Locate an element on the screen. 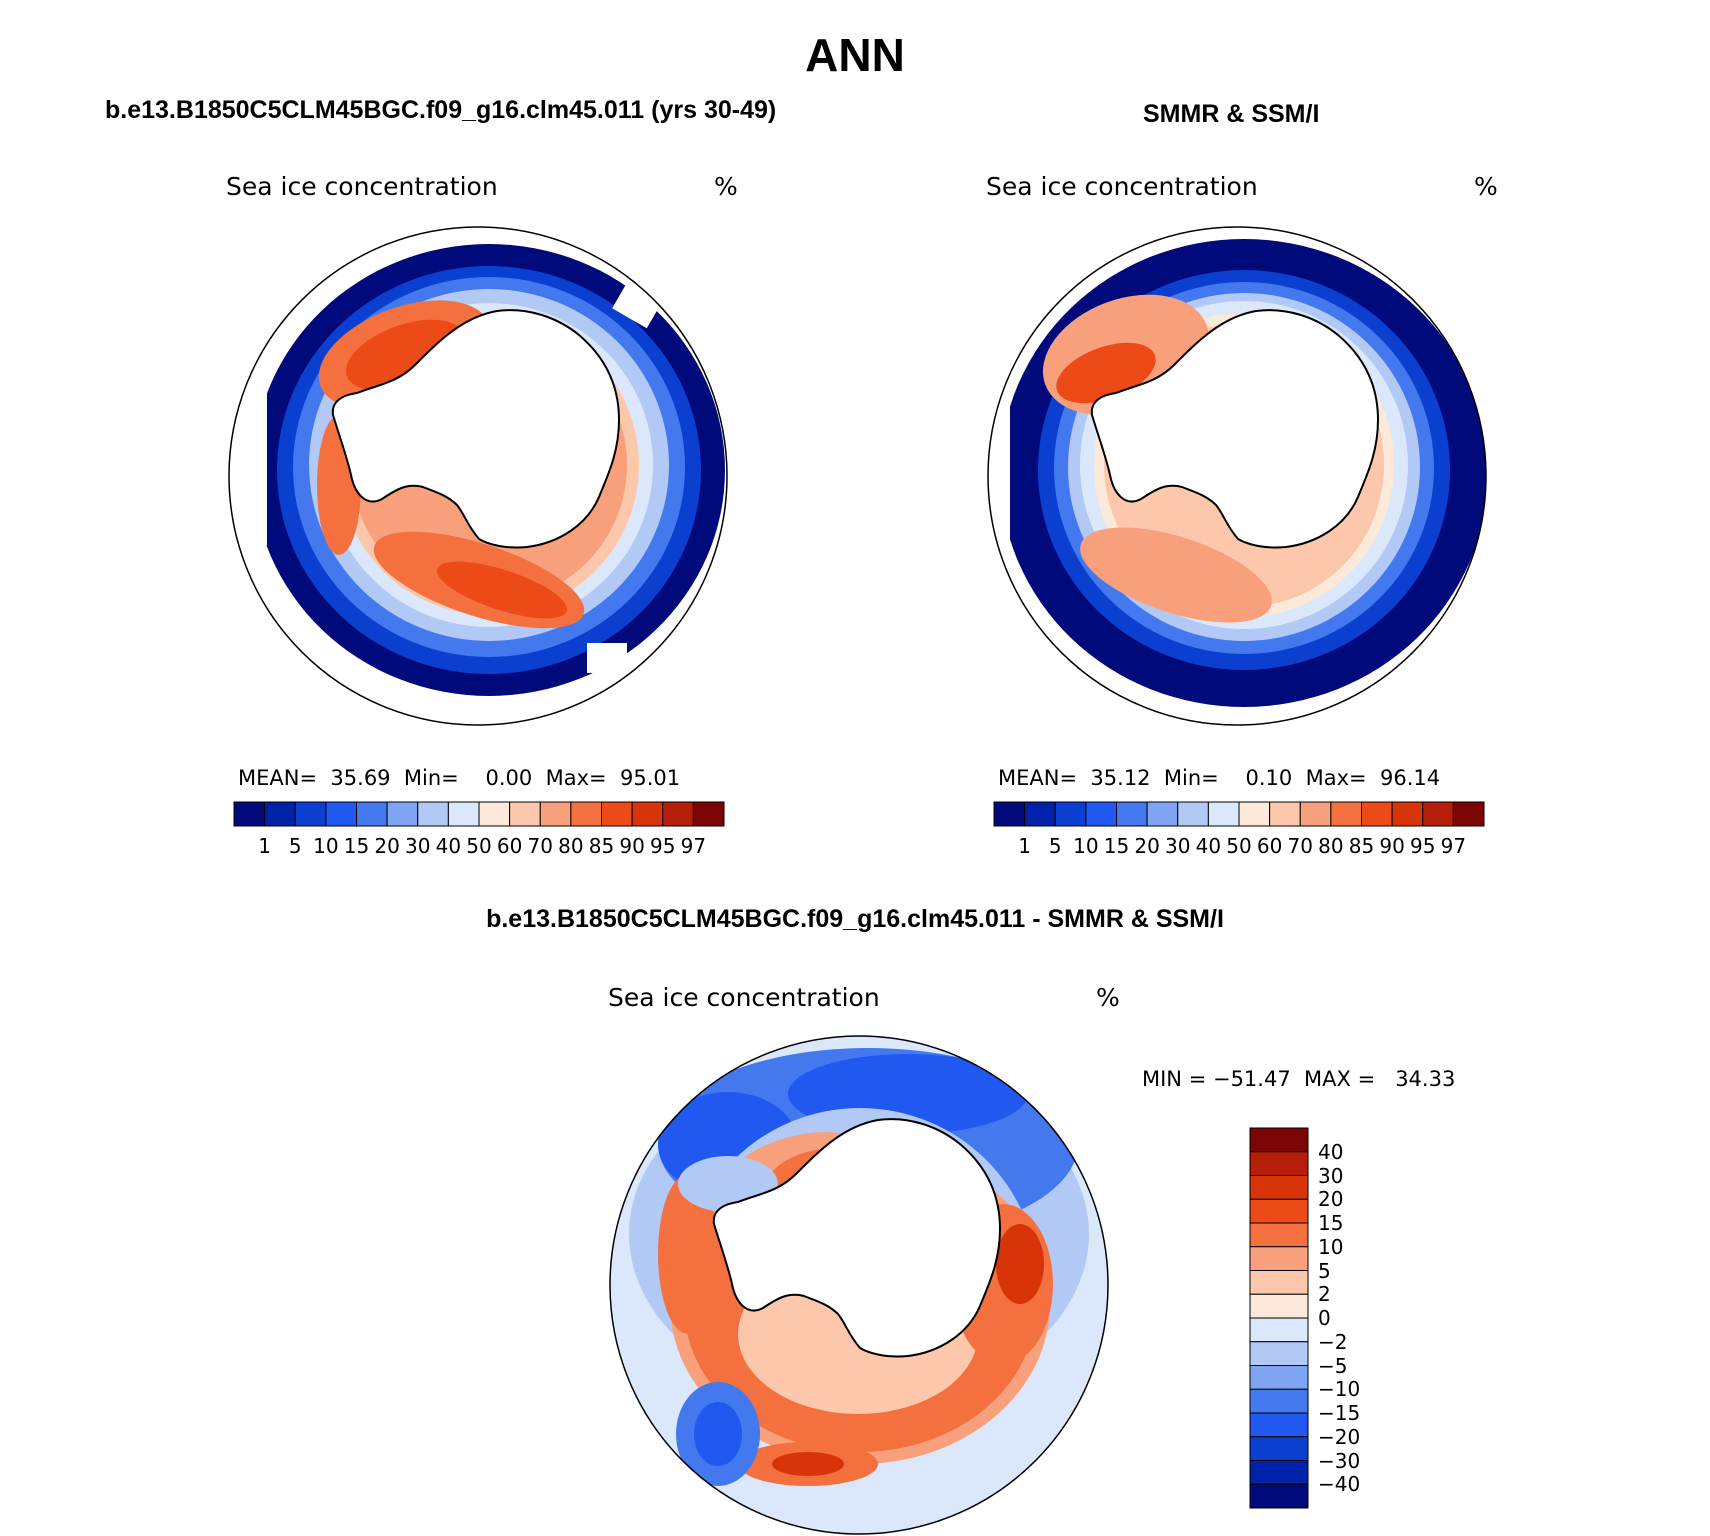  obs-colorbar-tick-label: 80 is located at coordinates (1331, 846).